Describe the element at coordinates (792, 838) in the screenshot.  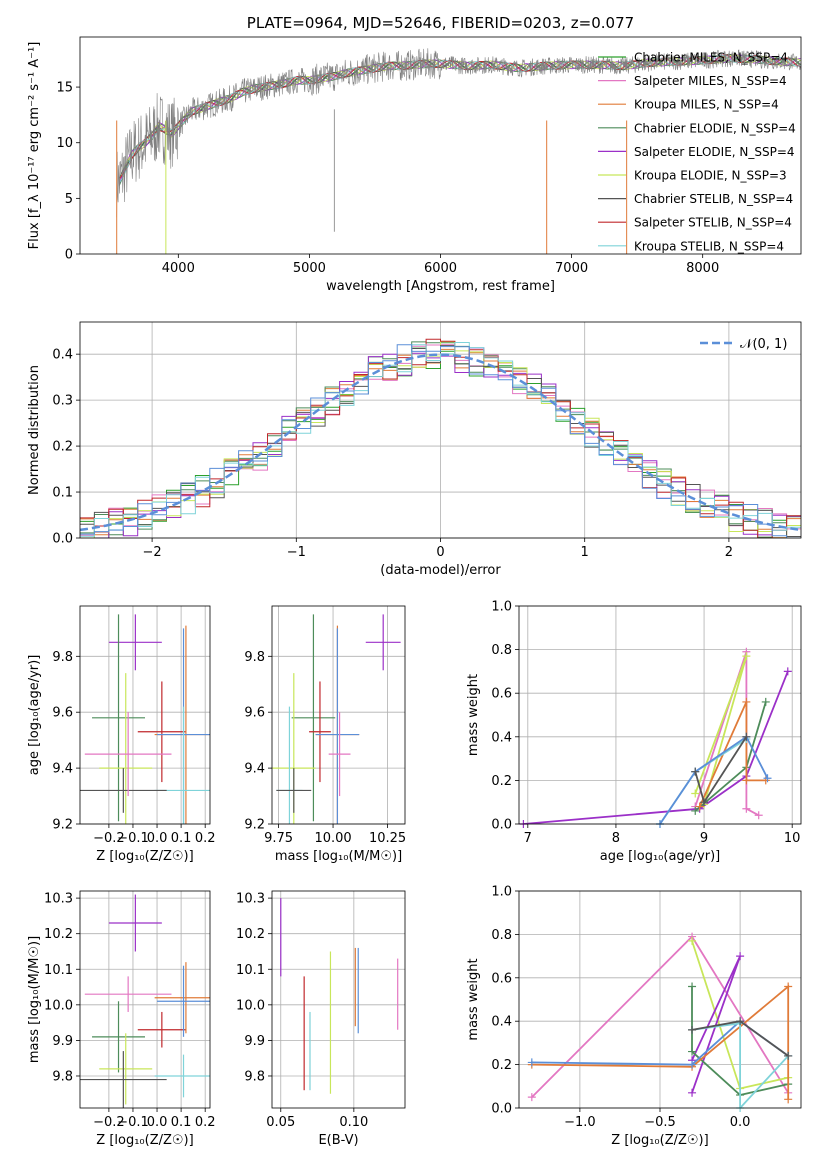
I see `x-tick-label: 10` at that location.